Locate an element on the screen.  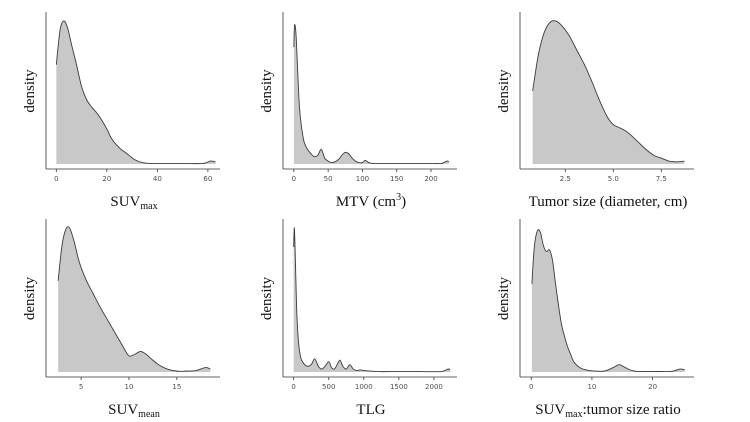
density-panel-6: 0 10 20 density SUVmax:tumor size ratio is located at coordinates (595, 319).